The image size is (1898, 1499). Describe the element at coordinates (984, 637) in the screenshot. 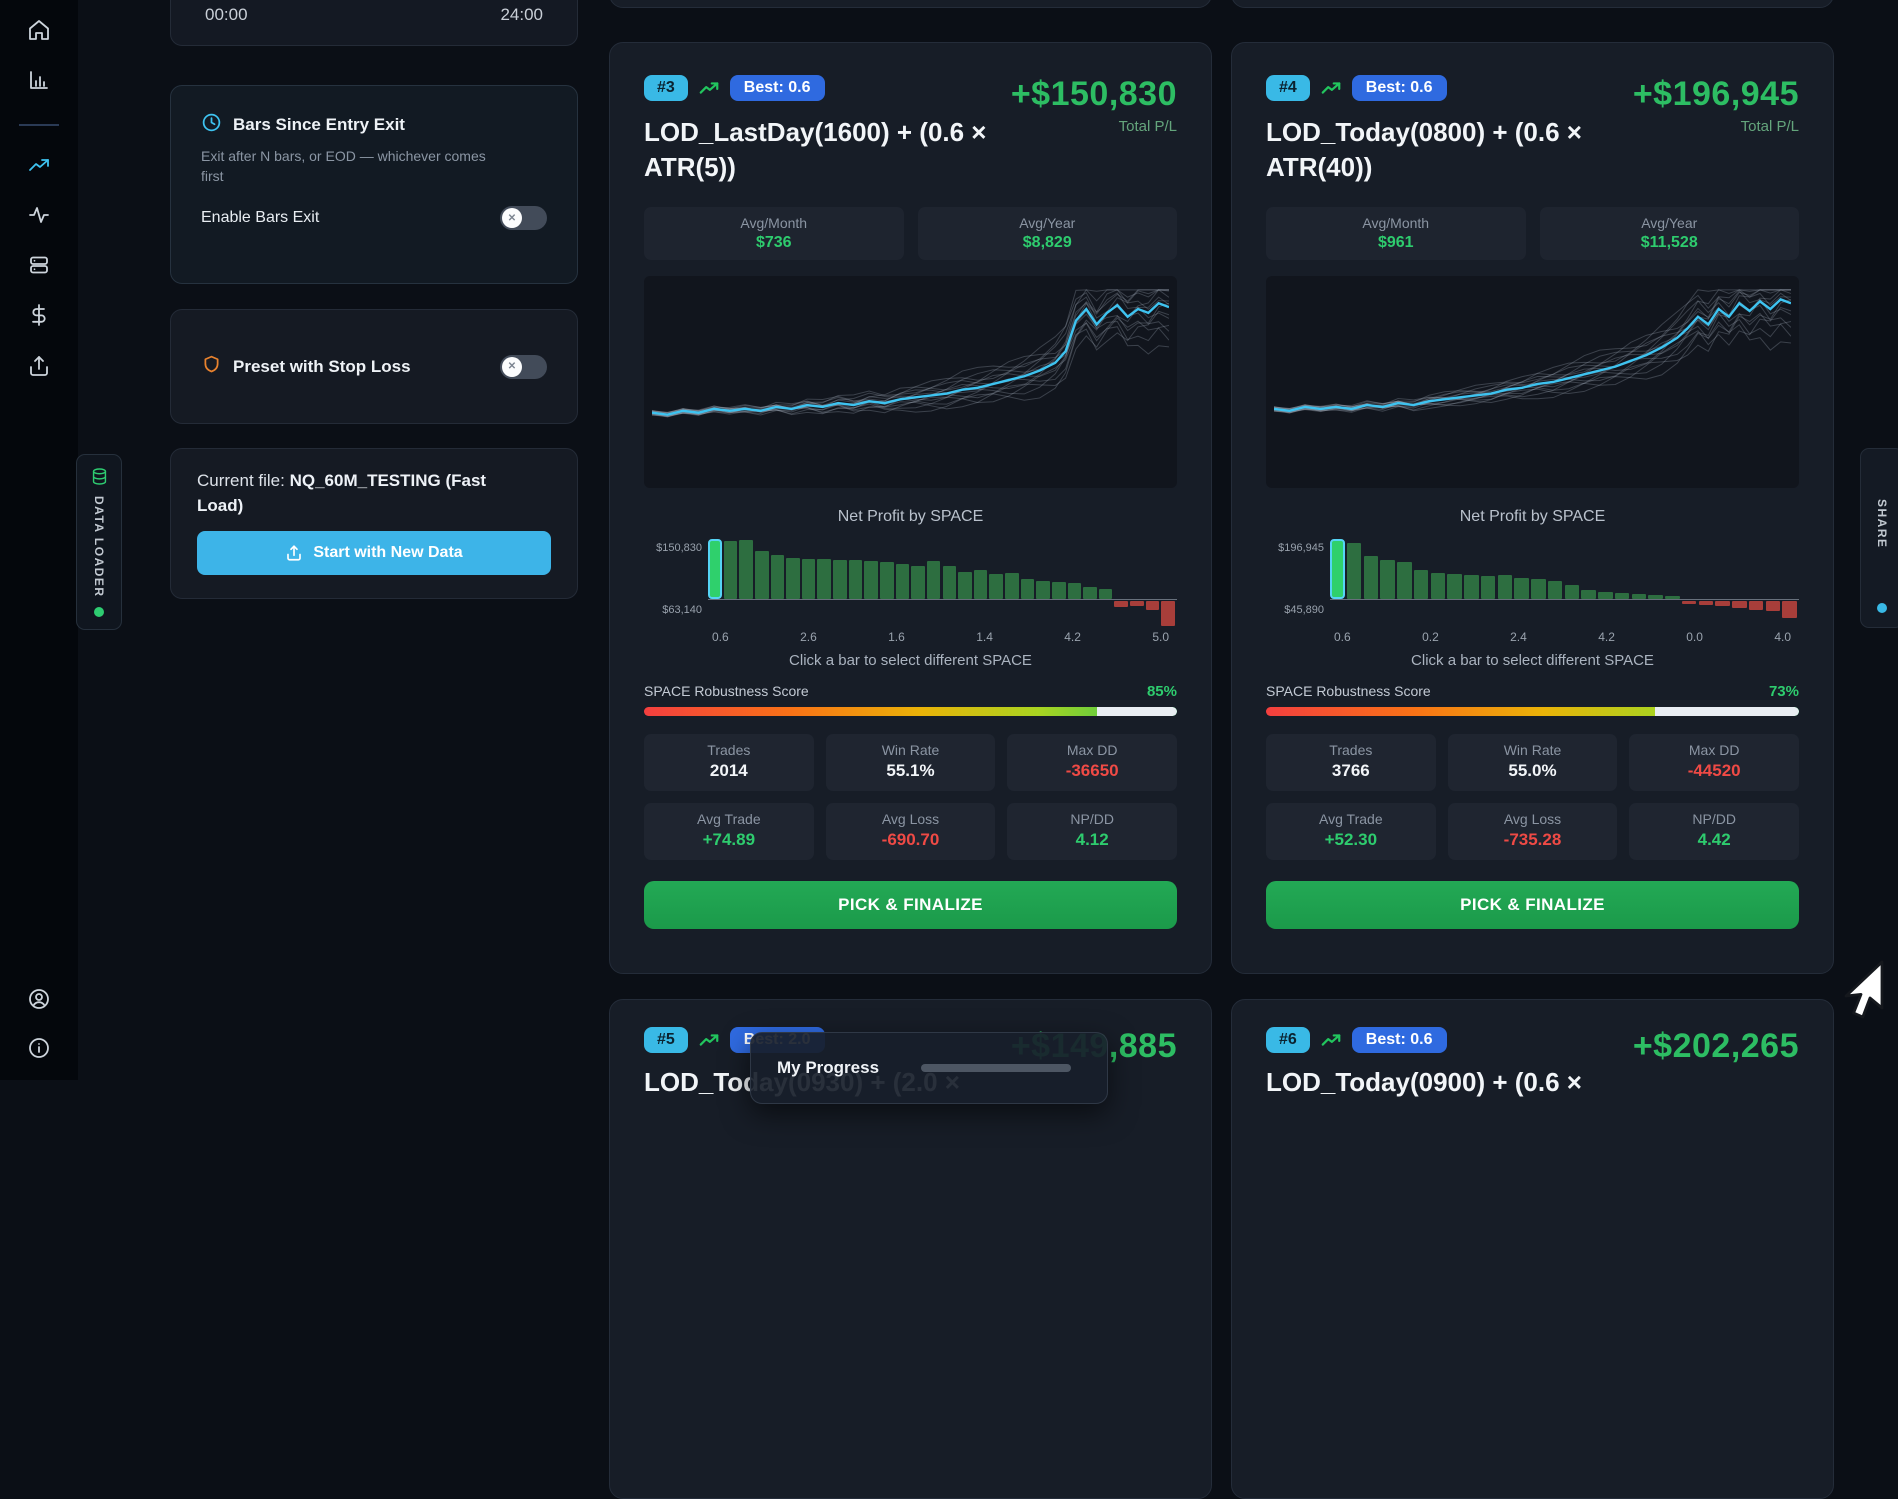

I see `x-tick-label: 1.4` at that location.